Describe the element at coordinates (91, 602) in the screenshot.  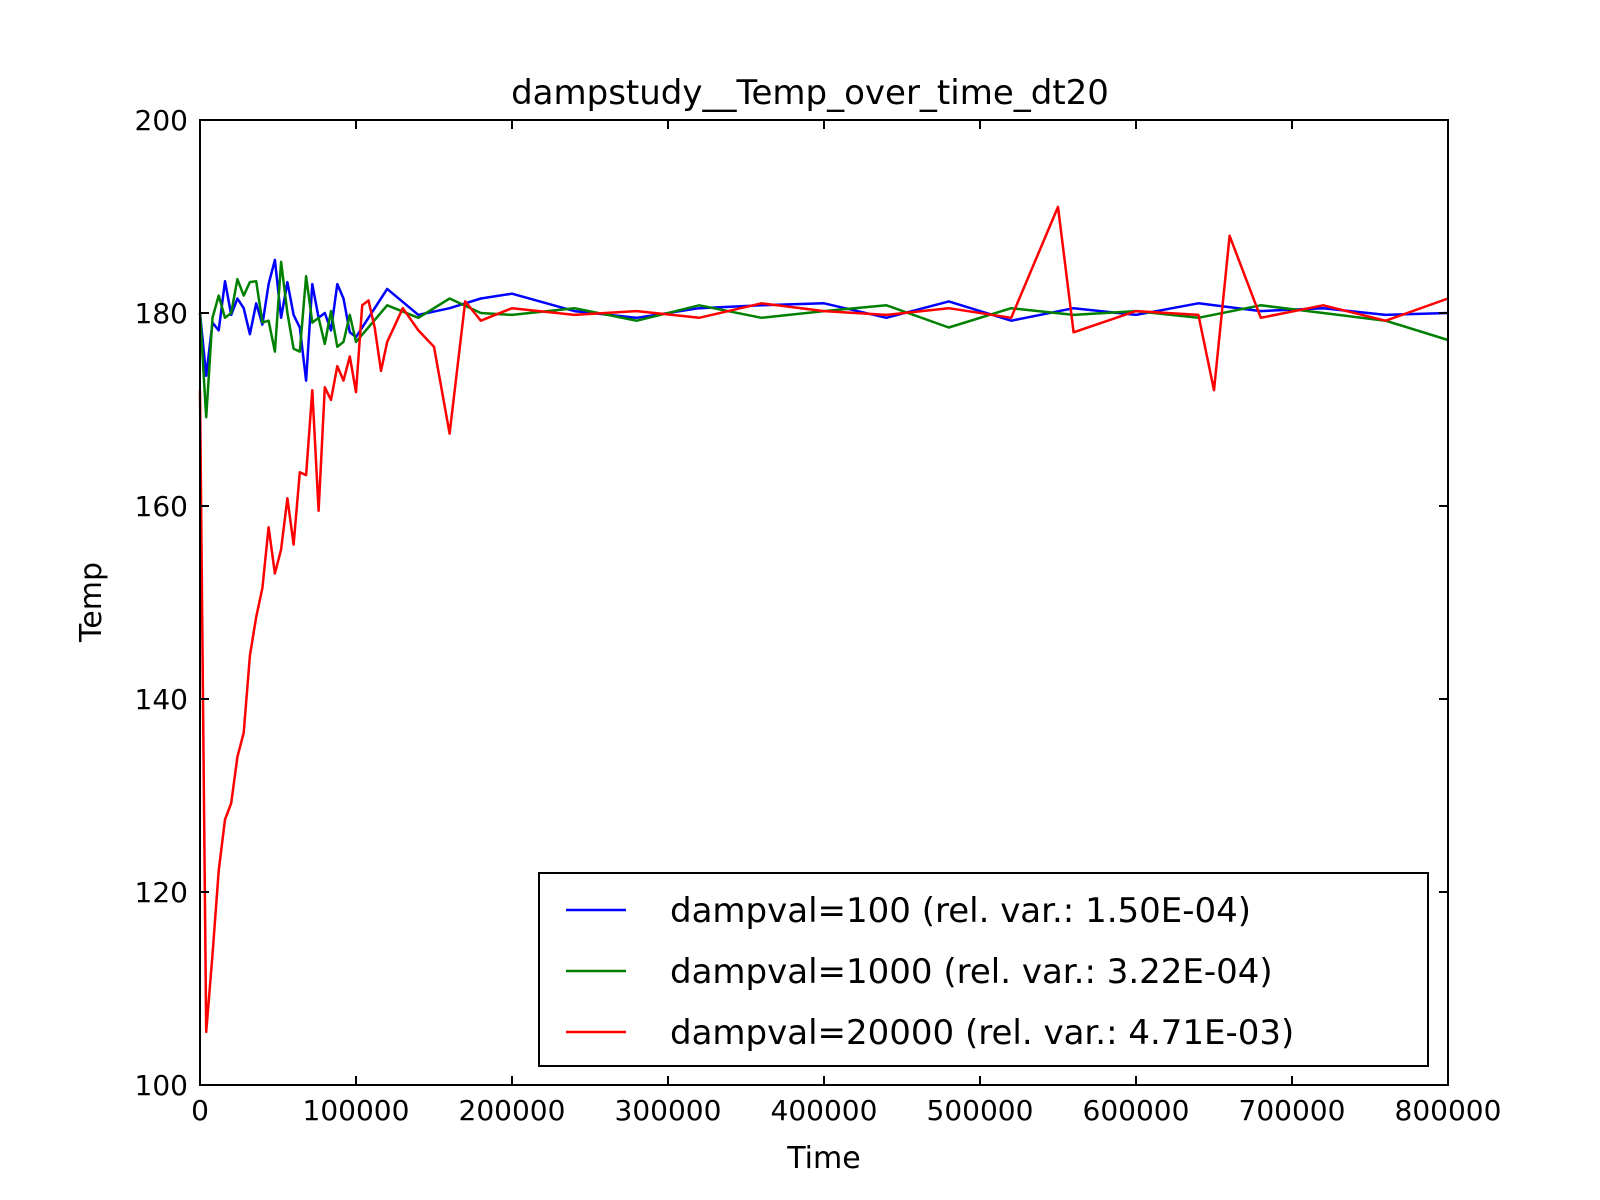
I see `y-axis-title: Temp` at that location.